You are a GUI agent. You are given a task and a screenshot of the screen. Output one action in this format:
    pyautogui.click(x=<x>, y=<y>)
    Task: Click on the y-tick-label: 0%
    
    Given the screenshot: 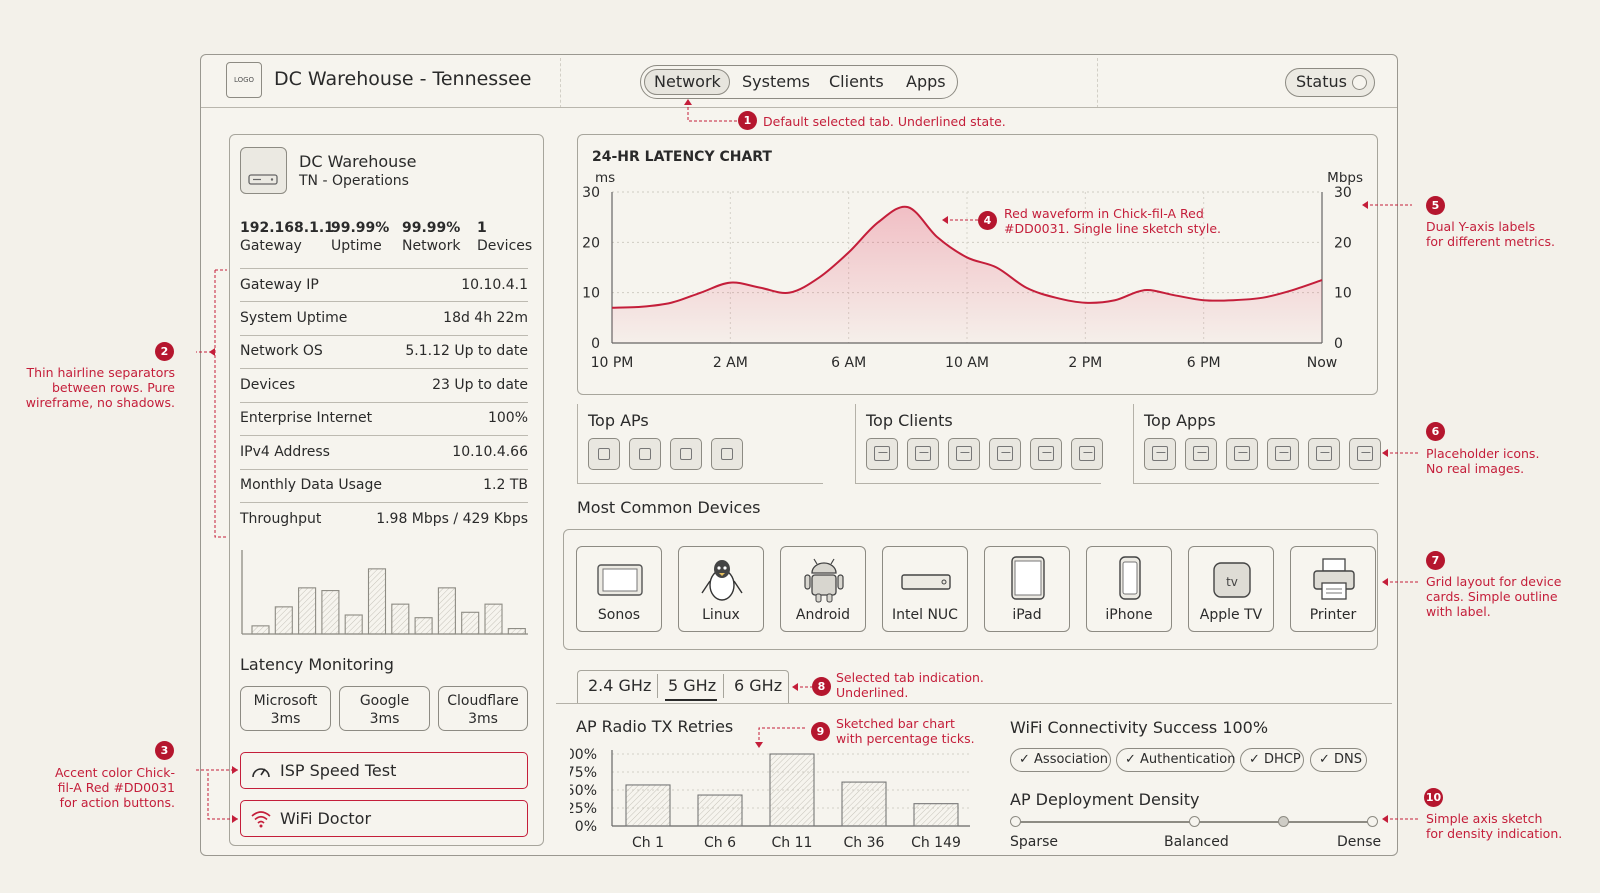 What is the action you would take?
    pyautogui.click(x=586, y=827)
    